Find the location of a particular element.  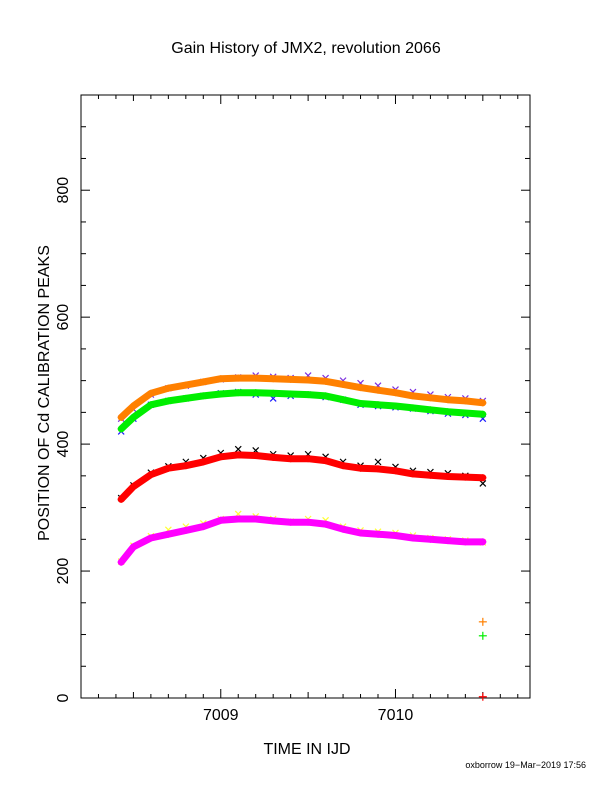

footer-credit: oxborrow 19−Mar−2019 17:56 is located at coordinates (525, 765).